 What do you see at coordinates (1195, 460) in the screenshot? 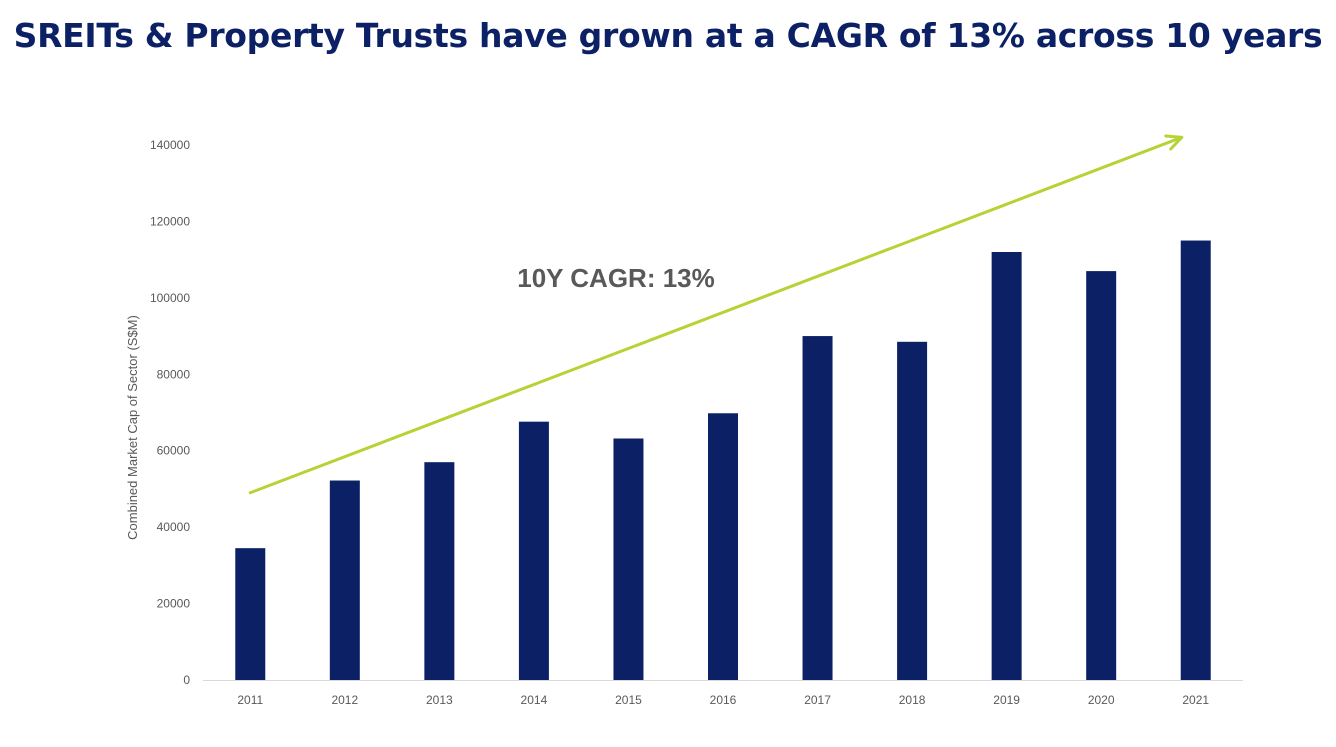
I see `bar-2021` at bounding box center [1195, 460].